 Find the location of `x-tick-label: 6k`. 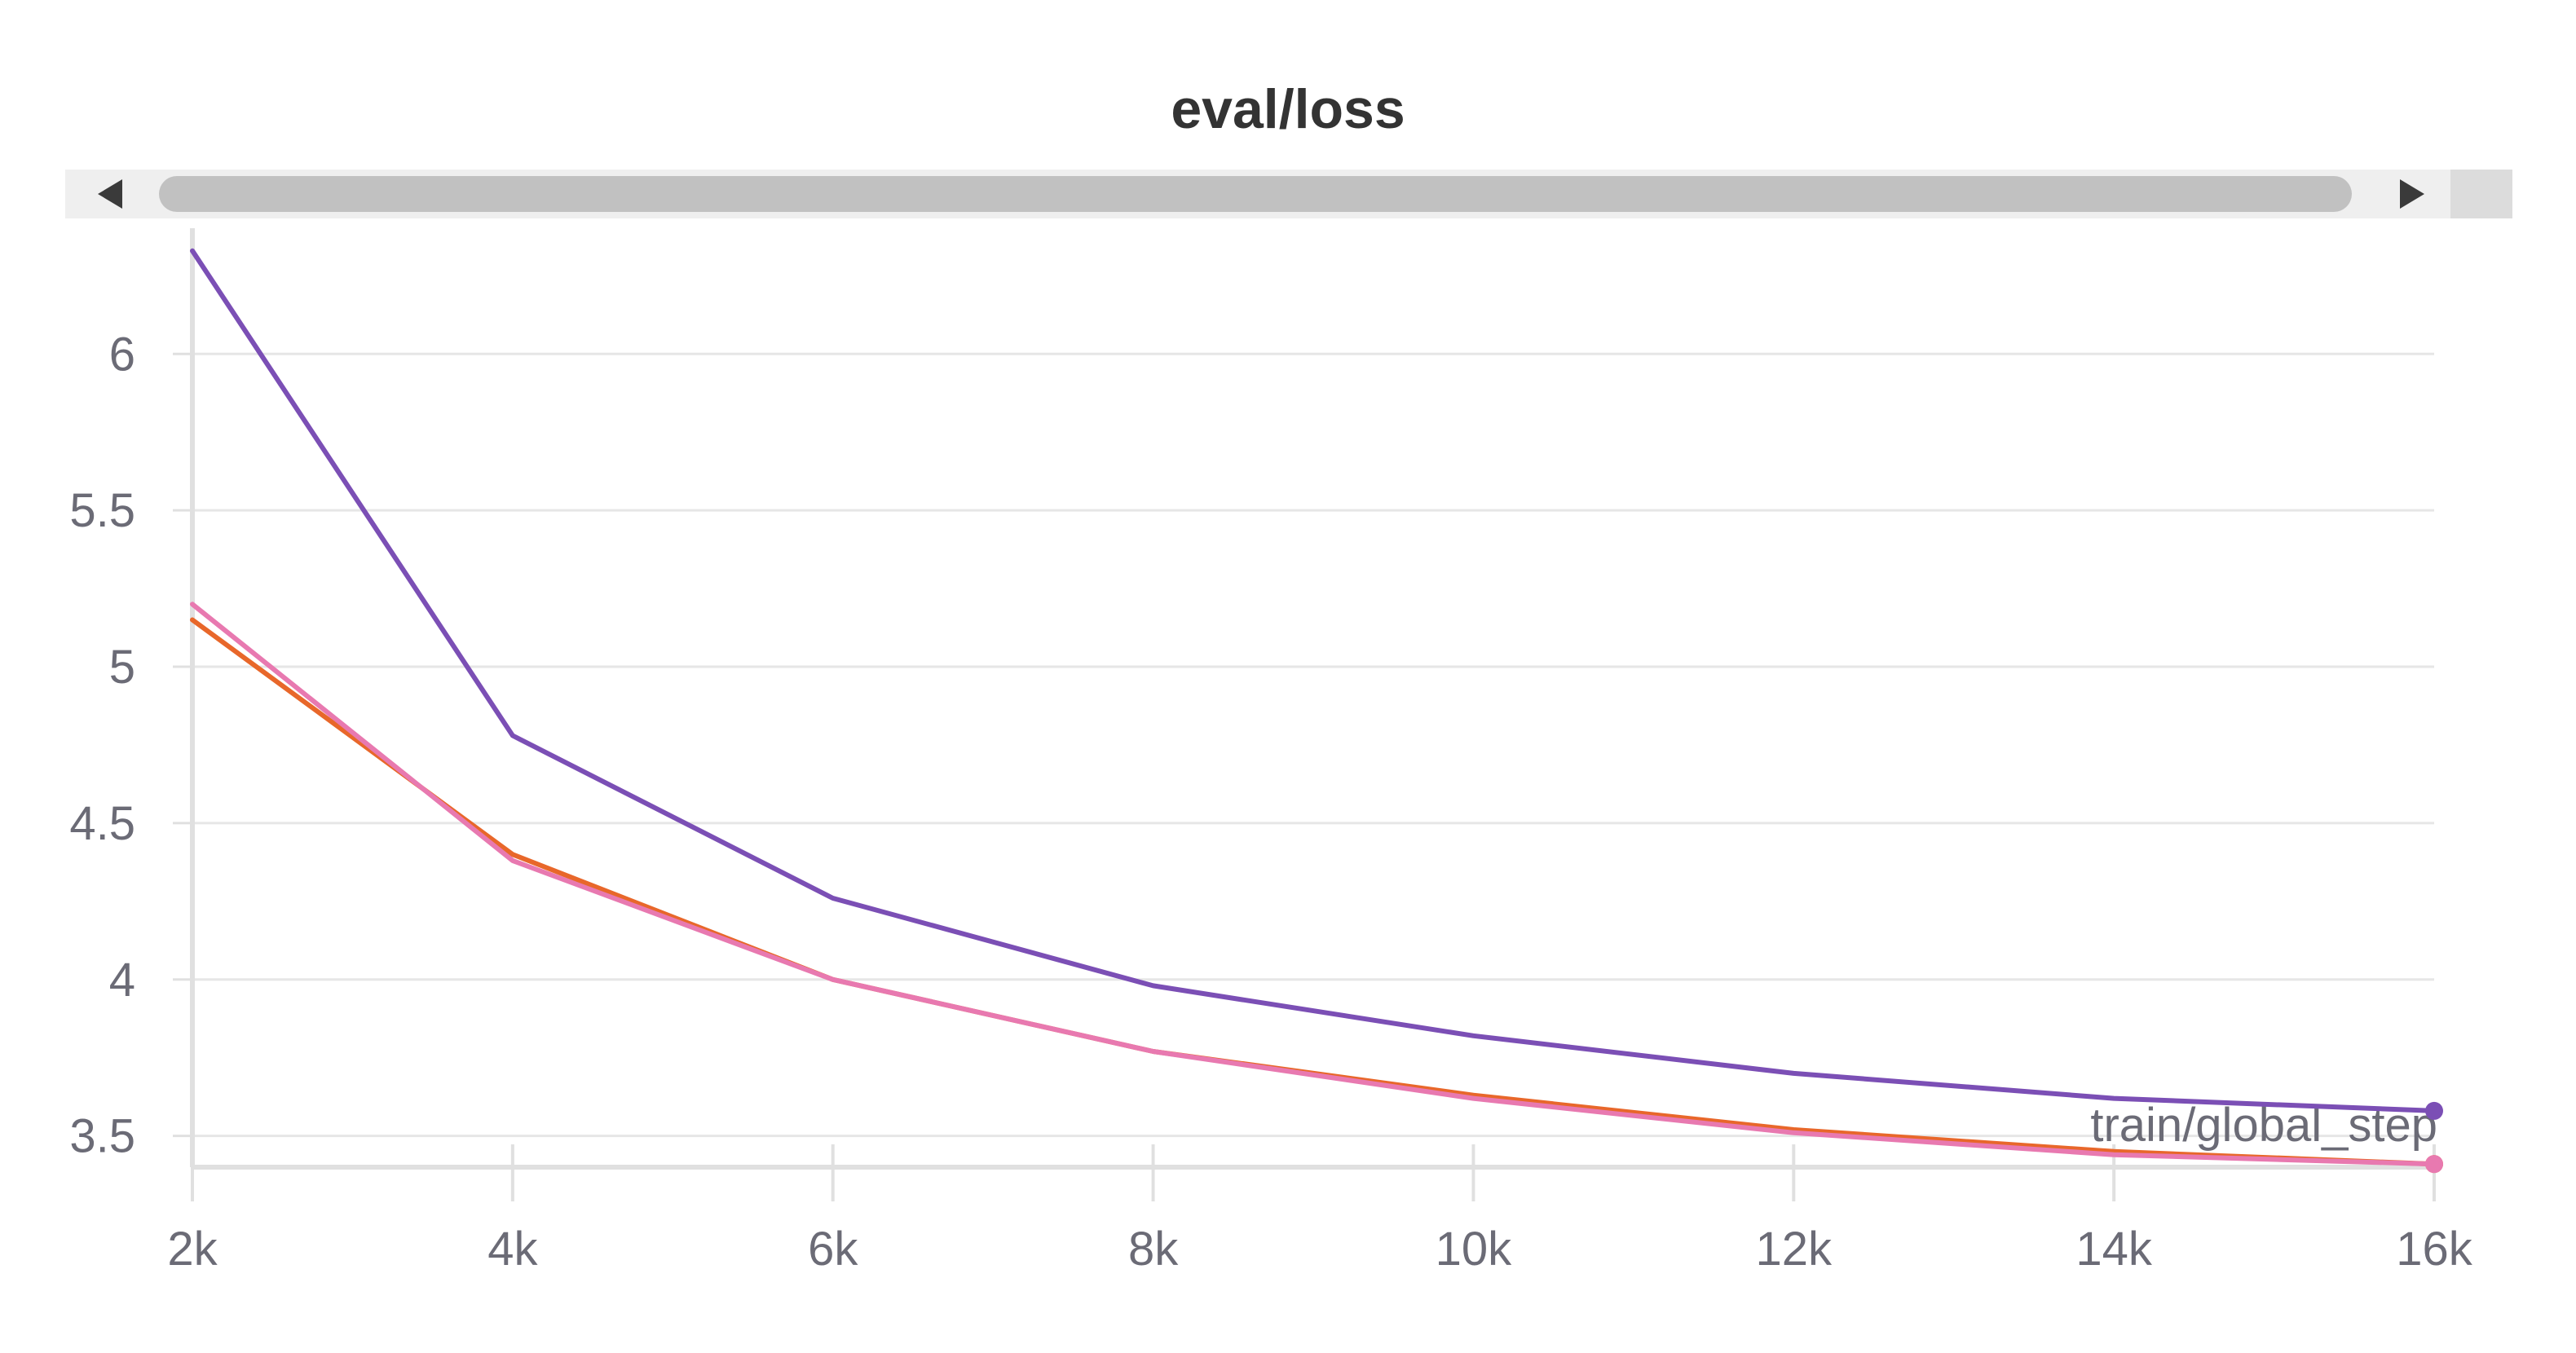

x-tick-label: 6k is located at coordinates (833, 1249).